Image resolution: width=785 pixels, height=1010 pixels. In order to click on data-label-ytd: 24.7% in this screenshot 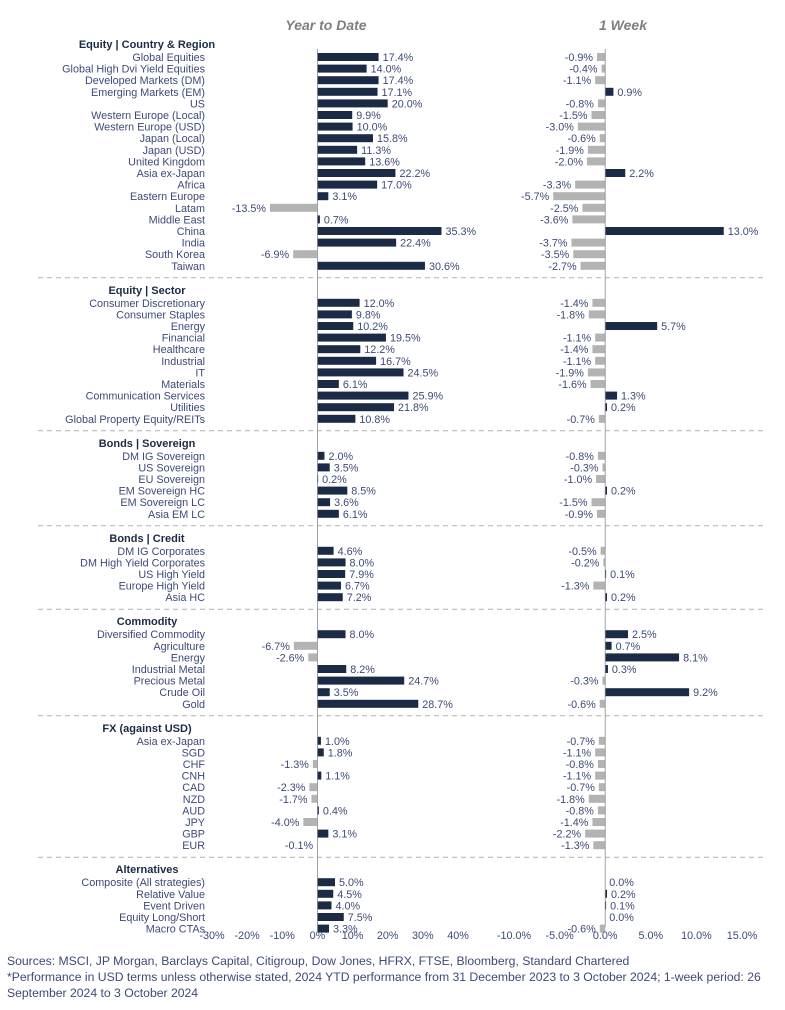, I will do `click(423, 682)`.